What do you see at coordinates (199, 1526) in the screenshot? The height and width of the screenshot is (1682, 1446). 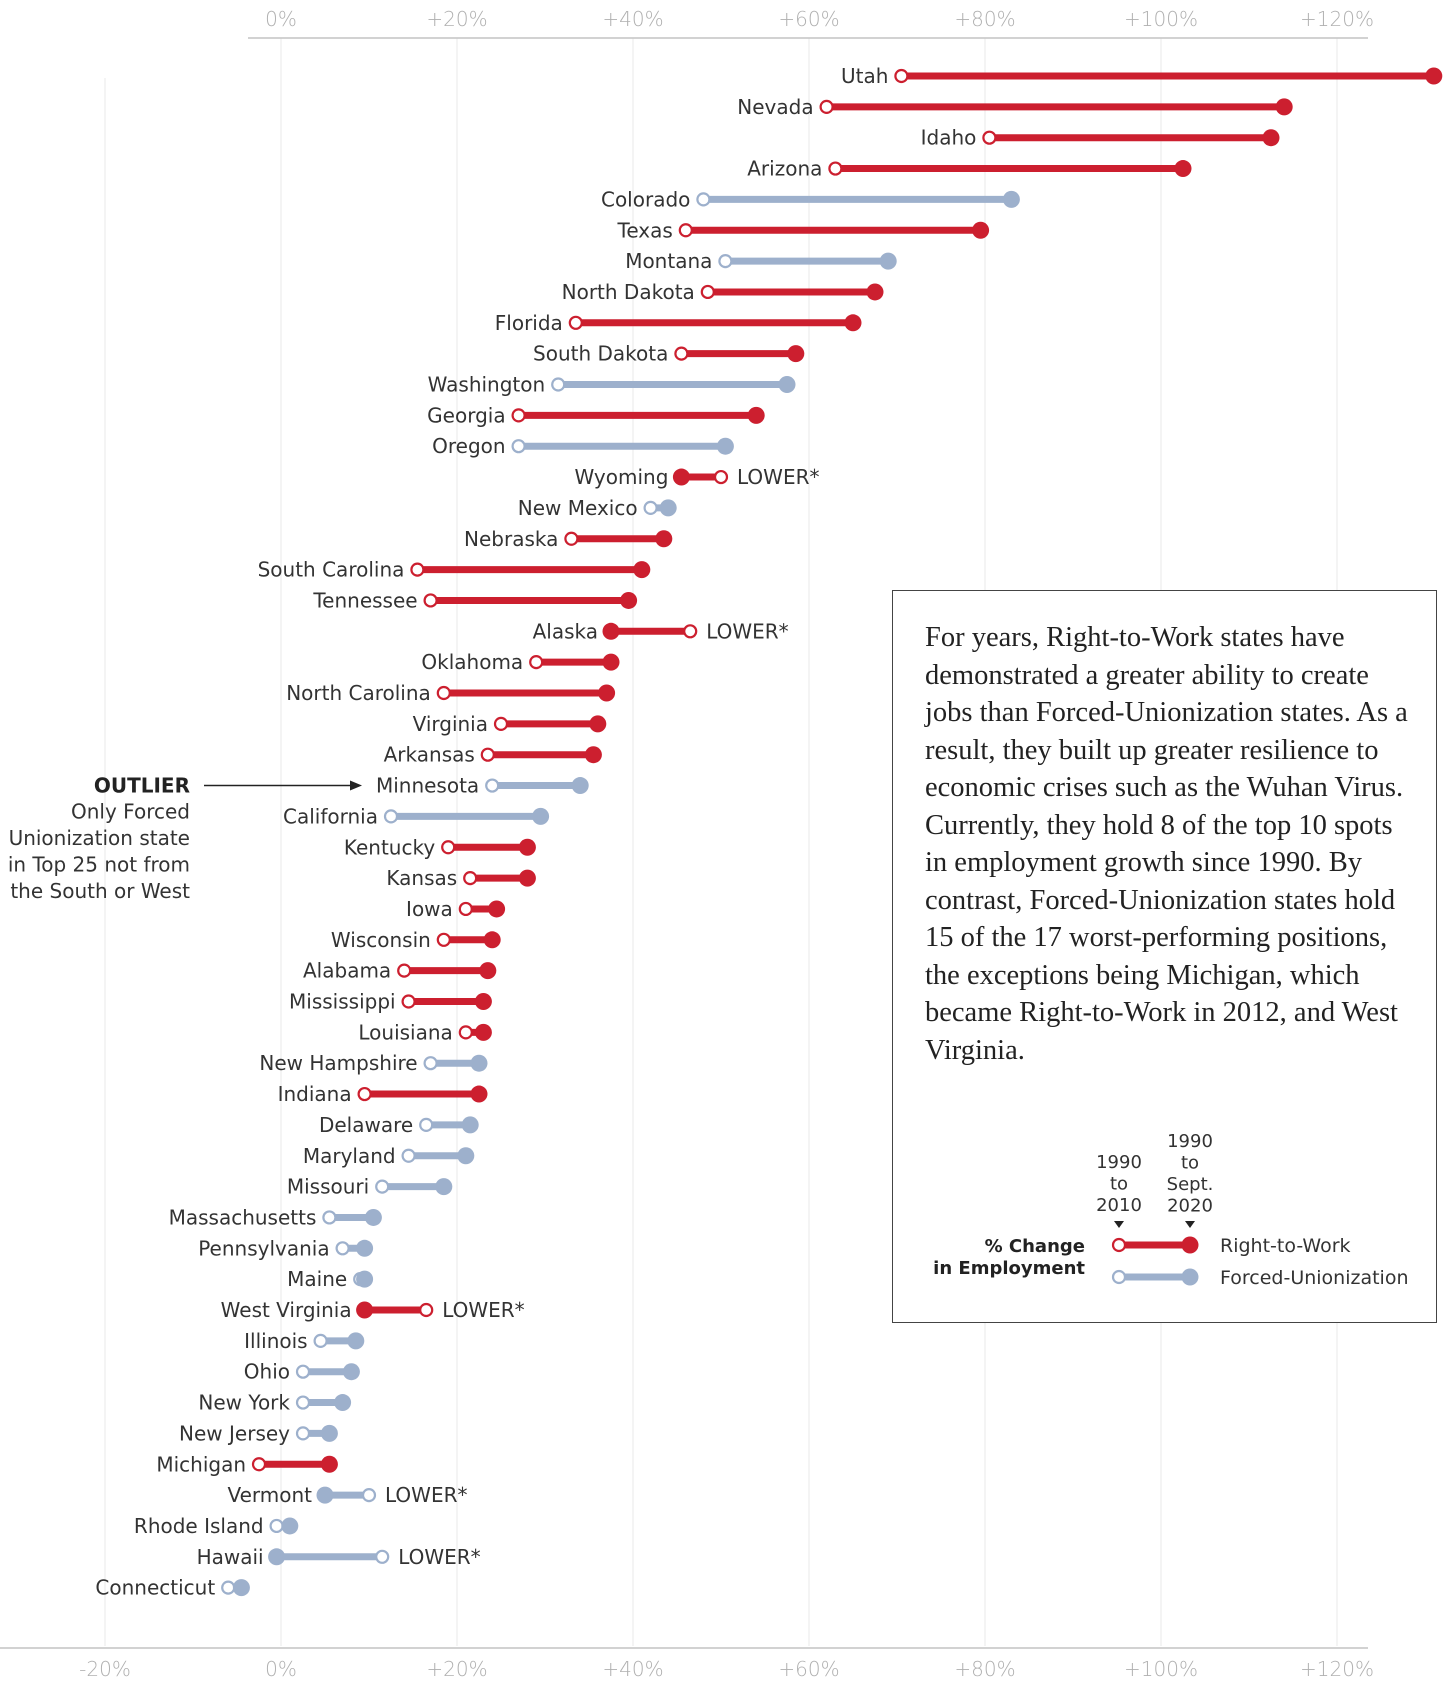 I see `state-label: Rhode Island` at bounding box center [199, 1526].